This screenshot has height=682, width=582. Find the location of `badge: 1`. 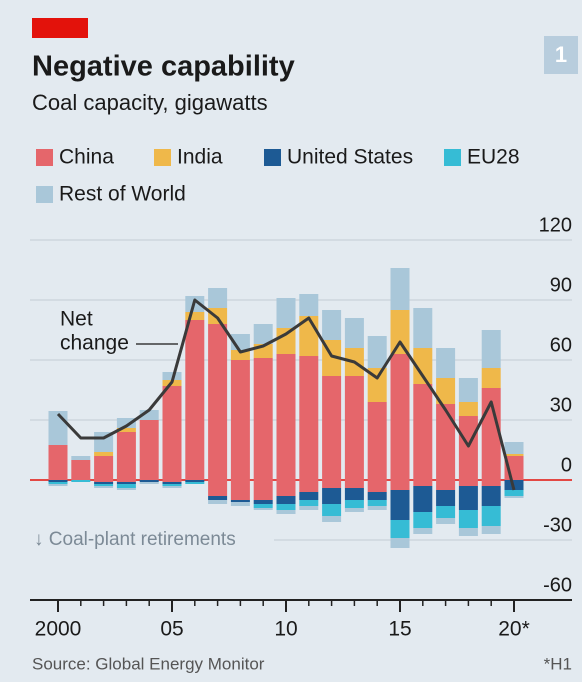

badge: 1 is located at coordinates (561, 54).